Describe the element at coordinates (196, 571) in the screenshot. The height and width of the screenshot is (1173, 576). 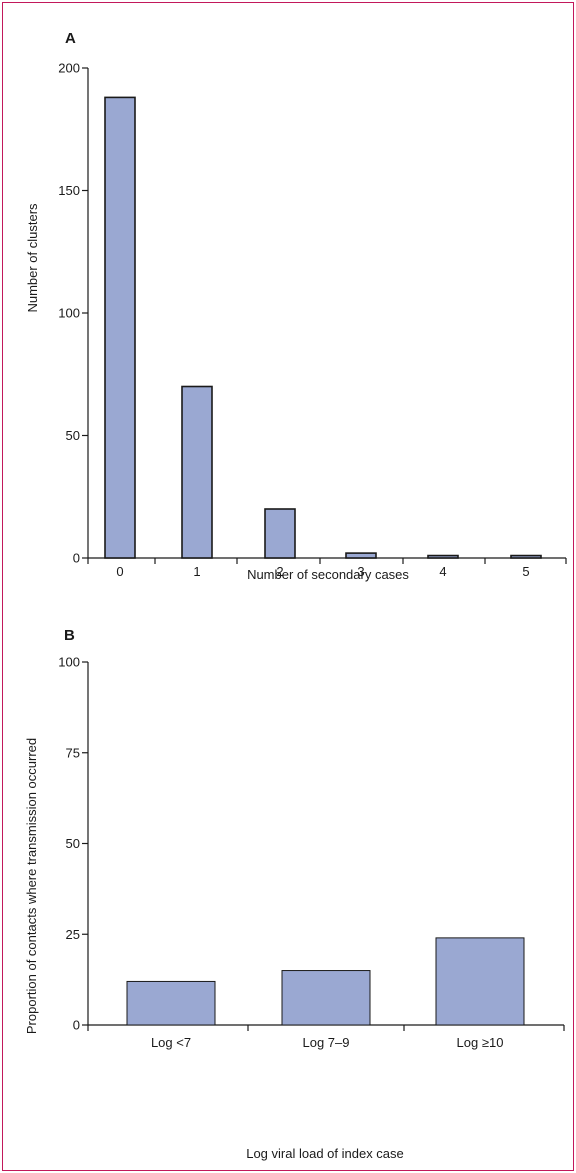
I see `chart-a-x-tick-label: 1` at that location.